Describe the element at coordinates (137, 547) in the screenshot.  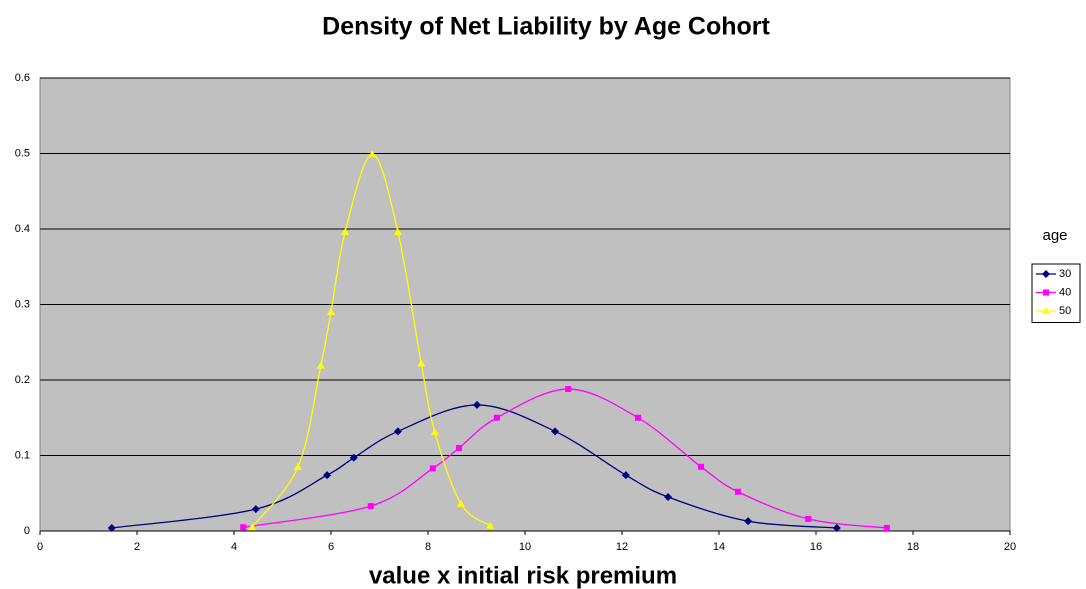
I see `x-tick-label: 2` at that location.